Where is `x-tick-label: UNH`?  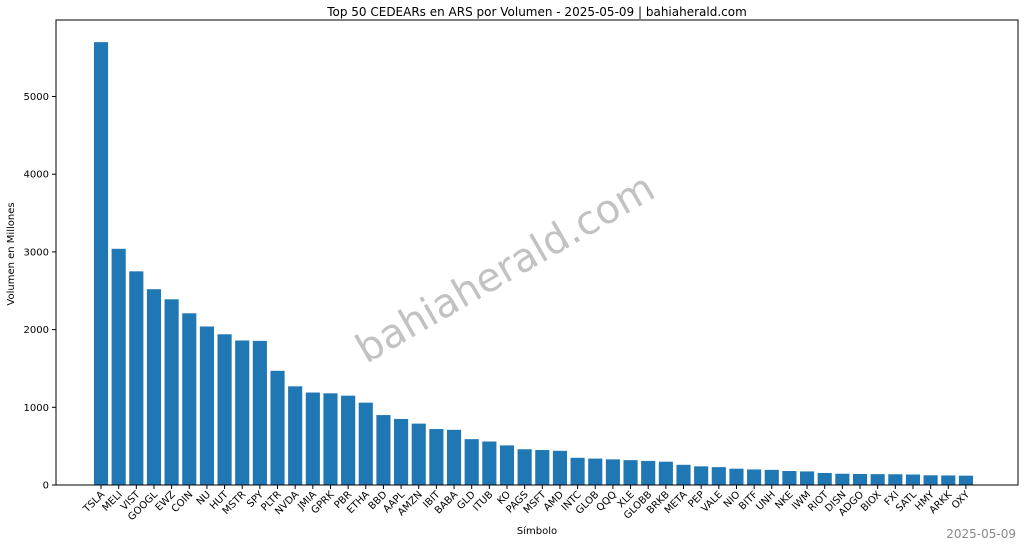 x-tick-label: UNH is located at coordinates (766, 501).